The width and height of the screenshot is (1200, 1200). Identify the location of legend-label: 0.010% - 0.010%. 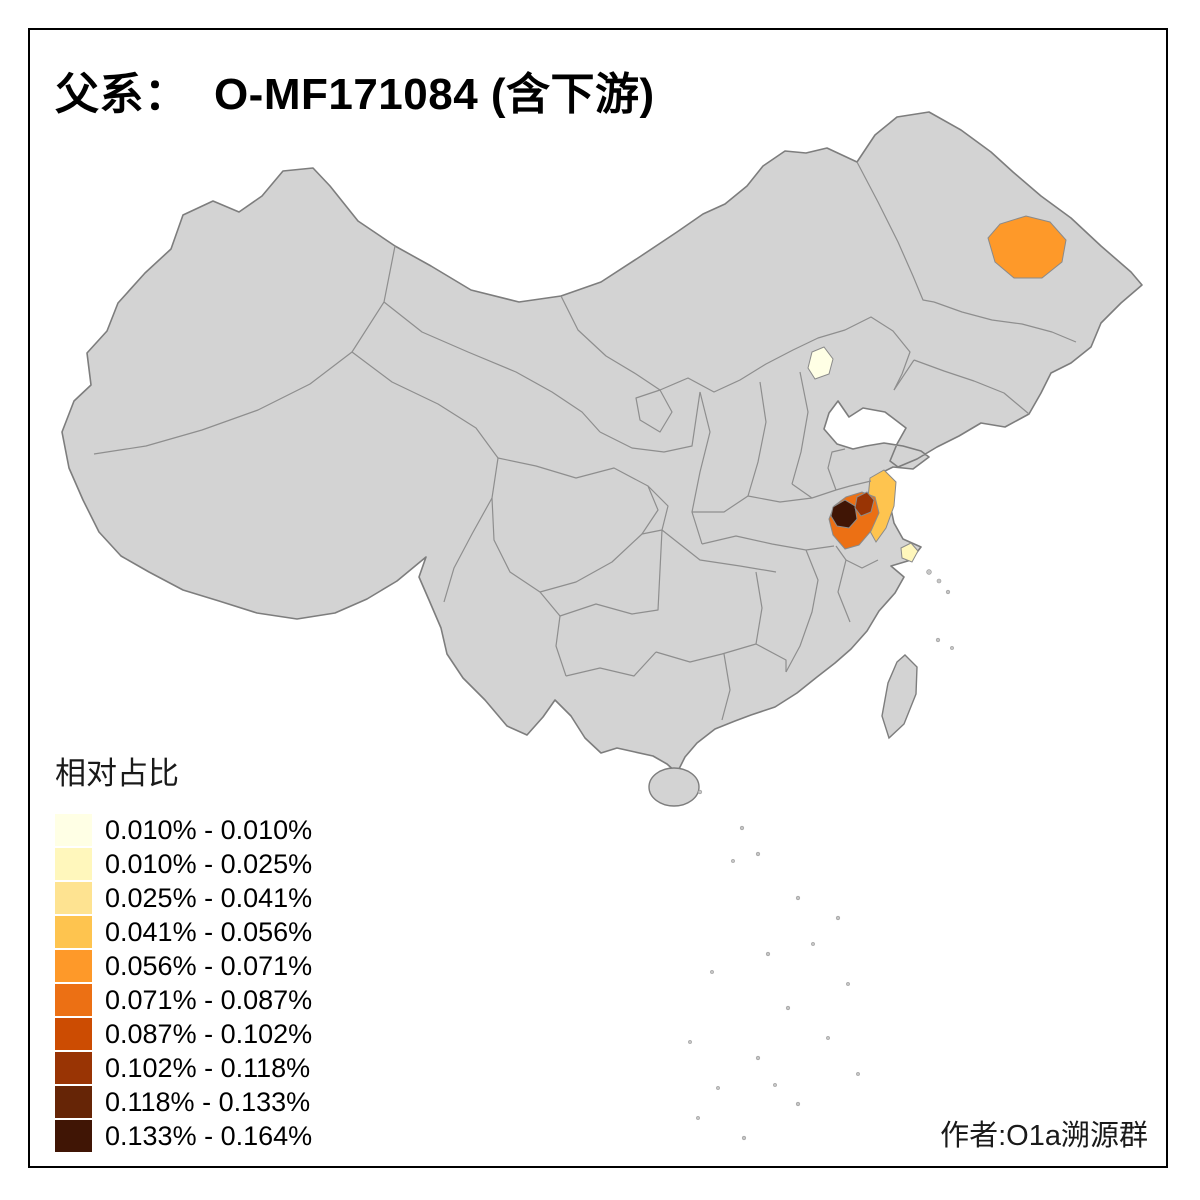
(209, 829).